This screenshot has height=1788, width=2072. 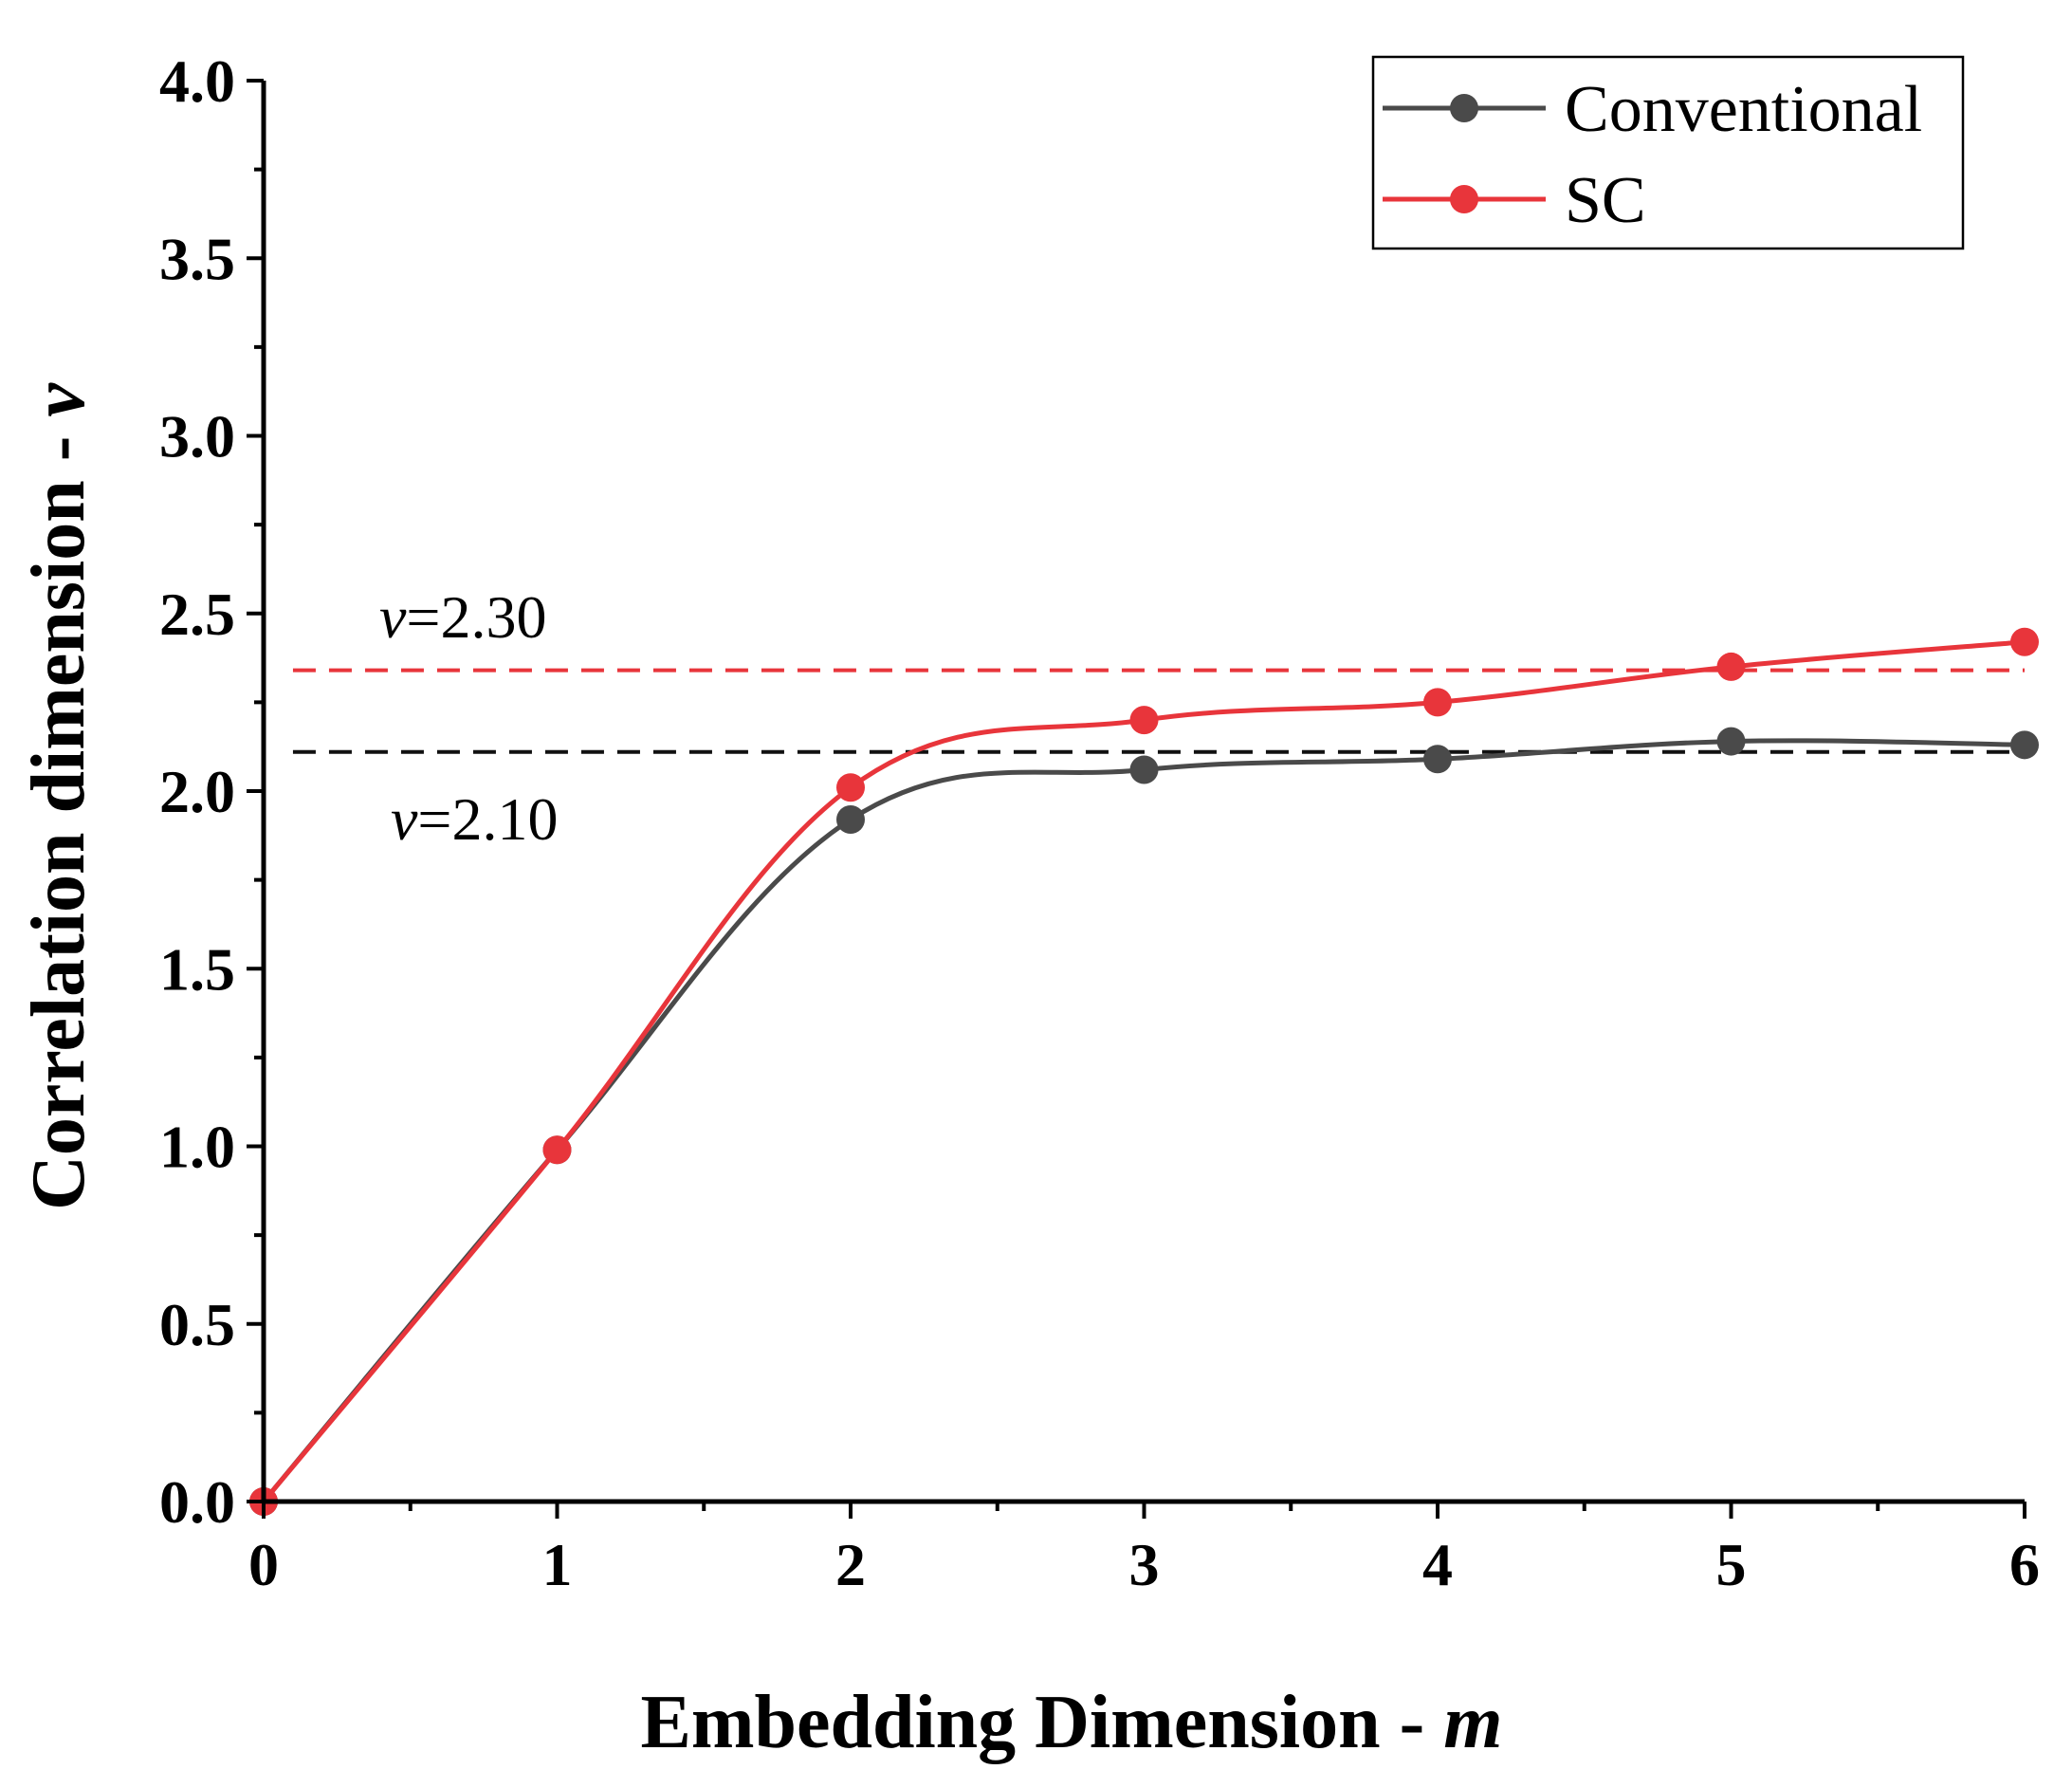 What do you see at coordinates (197, 436) in the screenshot?
I see `y-tick-label: 3.0` at bounding box center [197, 436].